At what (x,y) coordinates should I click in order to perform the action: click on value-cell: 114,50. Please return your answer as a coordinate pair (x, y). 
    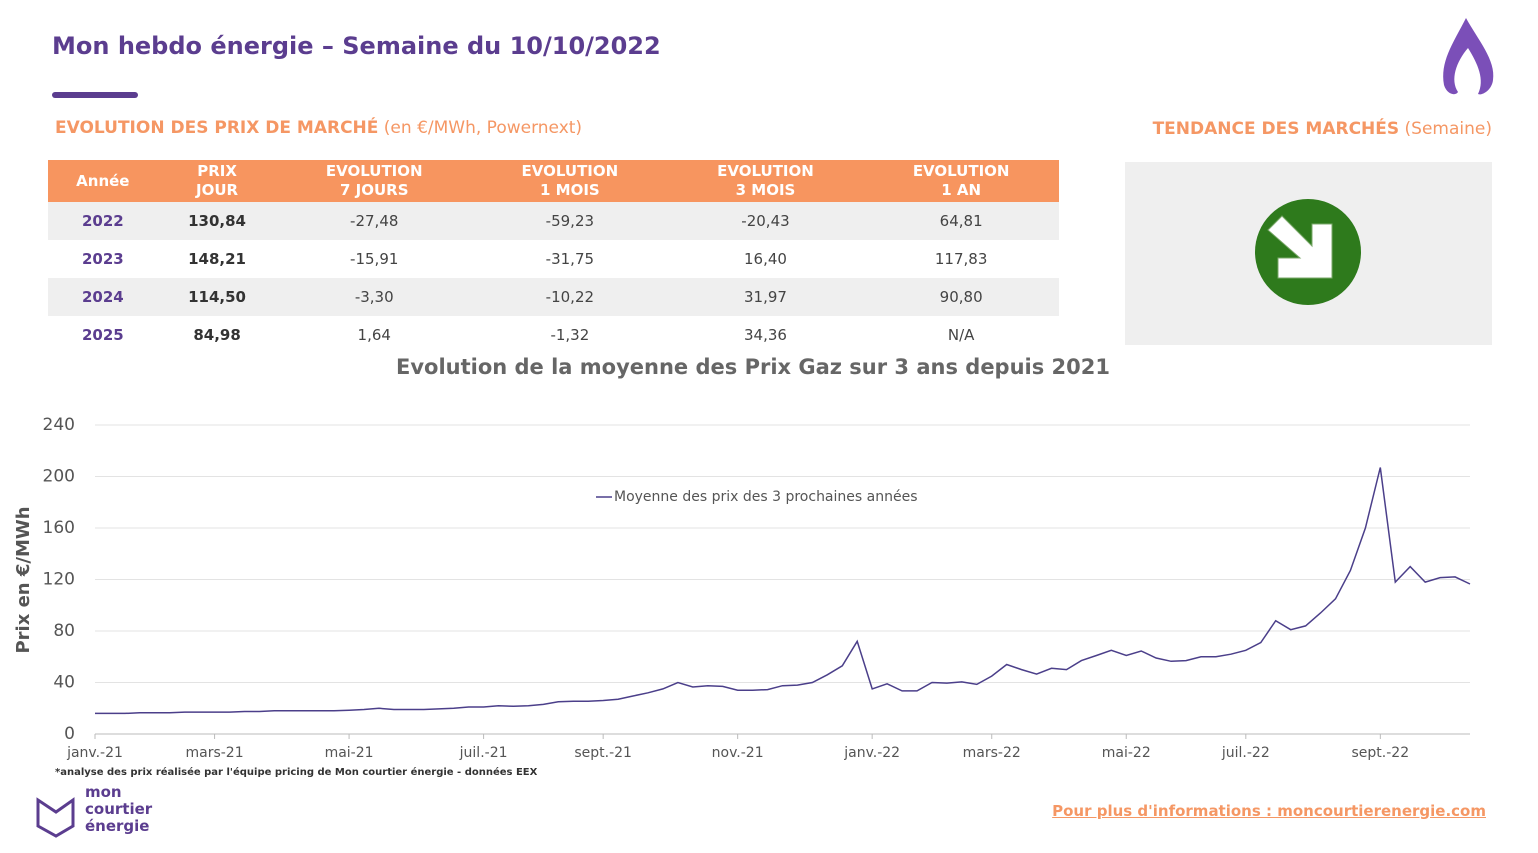
    Looking at the image, I should click on (217, 297).